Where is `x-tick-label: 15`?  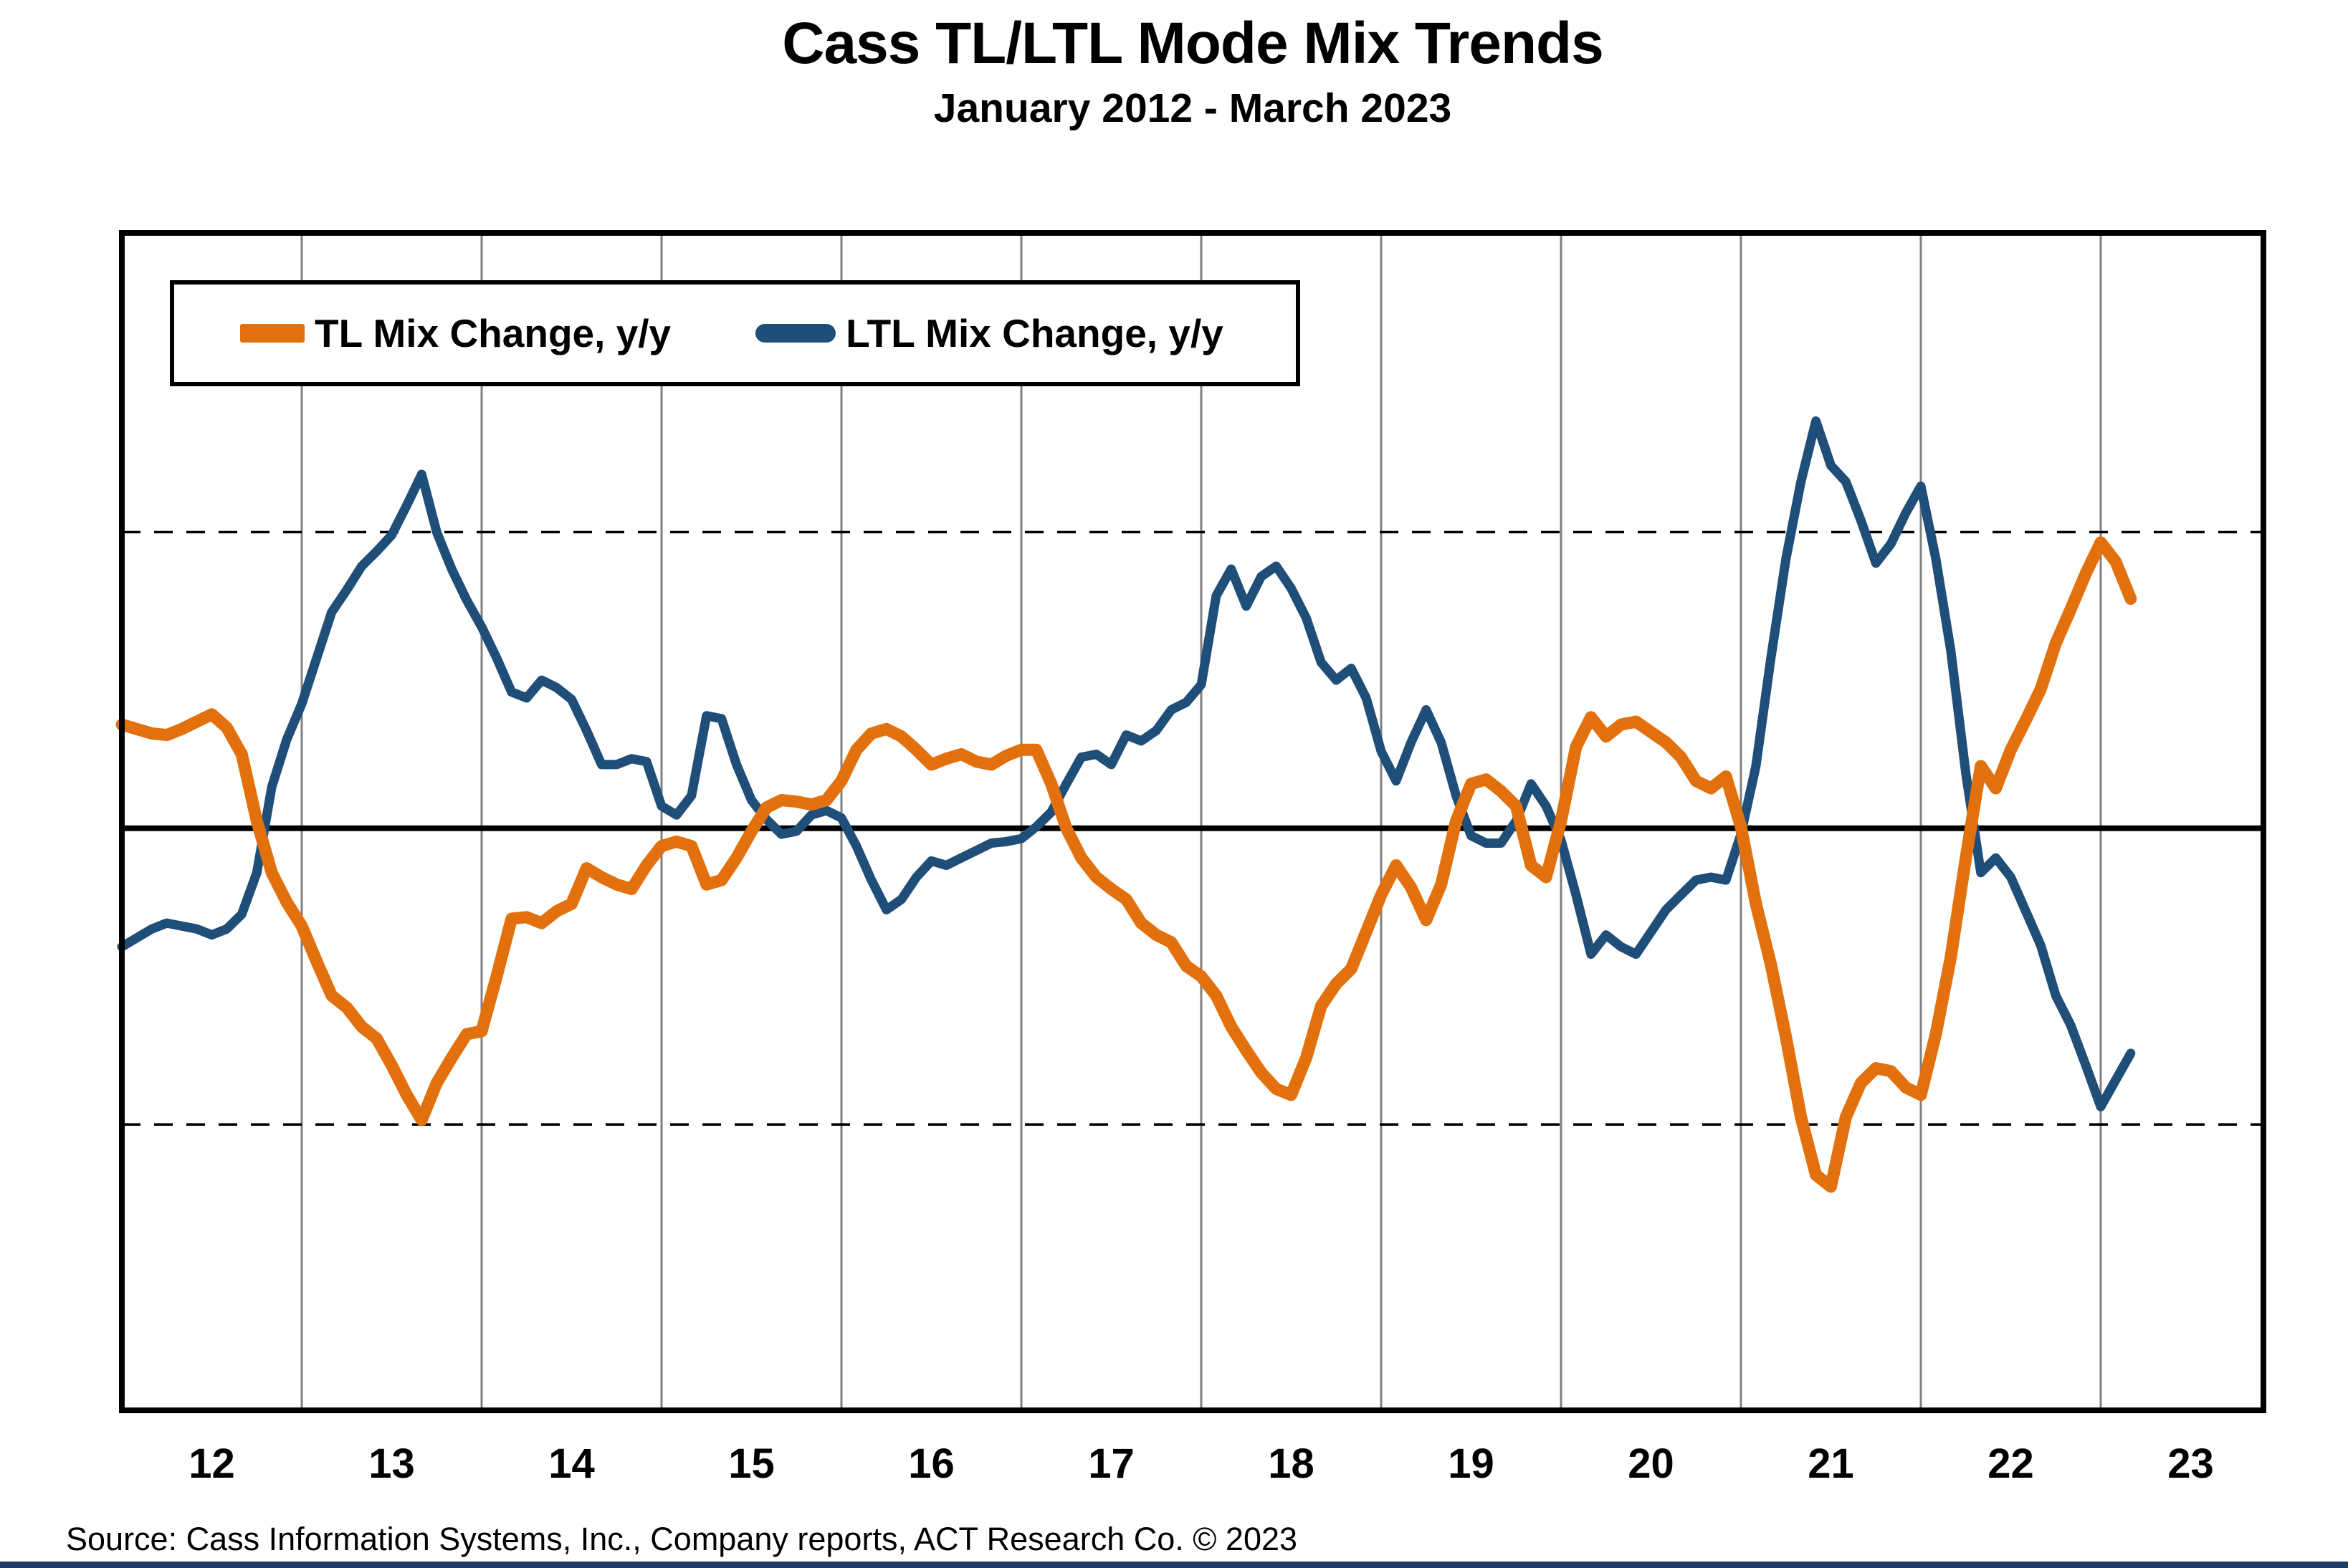
x-tick-label: 15 is located at coordinates (751, 1464).